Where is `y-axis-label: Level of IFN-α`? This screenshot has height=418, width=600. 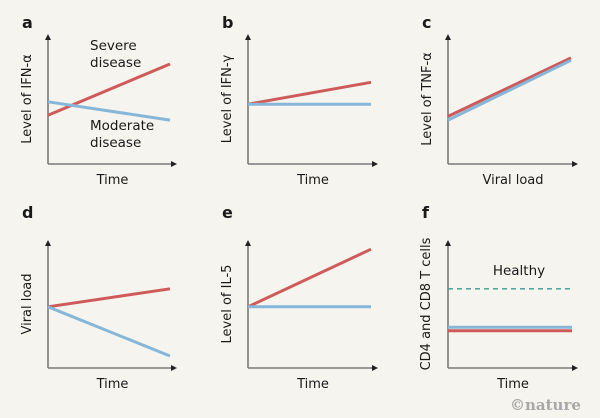 y-axis-label: Level of IFN-α is located at coordinates (27, 98).